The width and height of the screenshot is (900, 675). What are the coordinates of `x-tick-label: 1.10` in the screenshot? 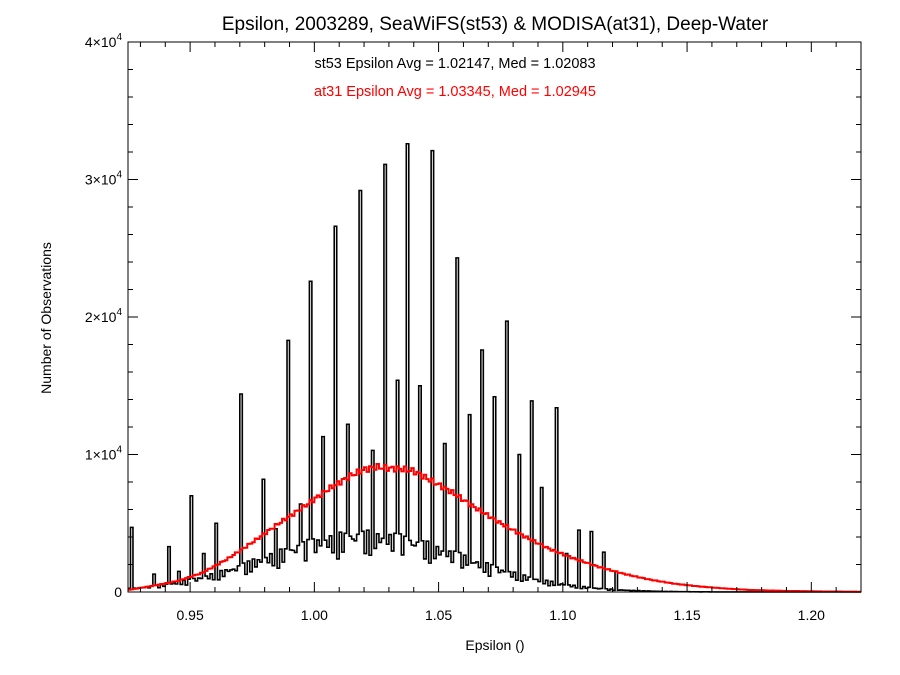 It's located at (562, 615).